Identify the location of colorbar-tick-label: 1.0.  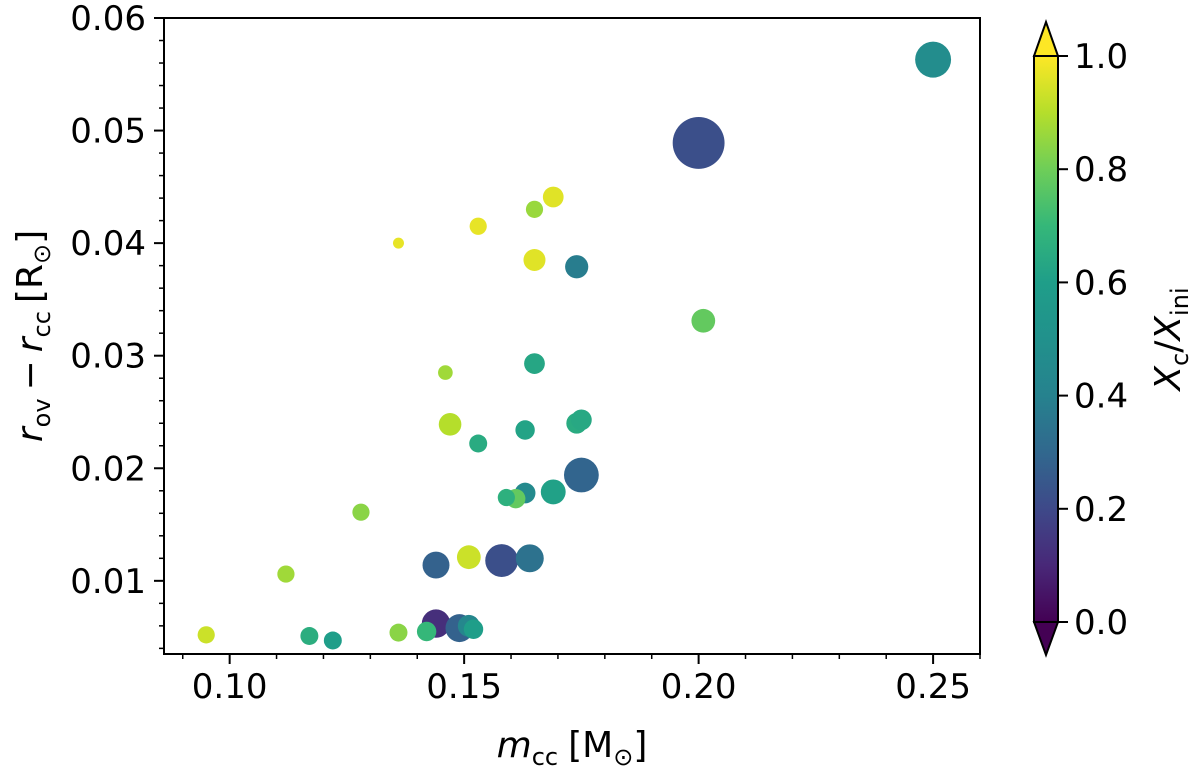
(1101, 57).